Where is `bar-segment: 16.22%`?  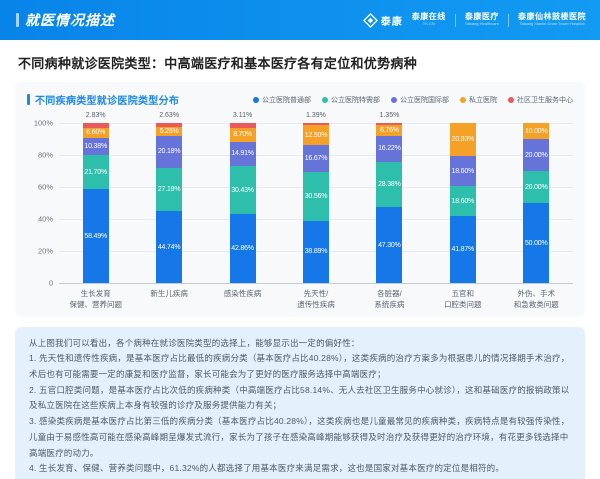 bar-segment: 16.22% is located at coordinates (389, 148).